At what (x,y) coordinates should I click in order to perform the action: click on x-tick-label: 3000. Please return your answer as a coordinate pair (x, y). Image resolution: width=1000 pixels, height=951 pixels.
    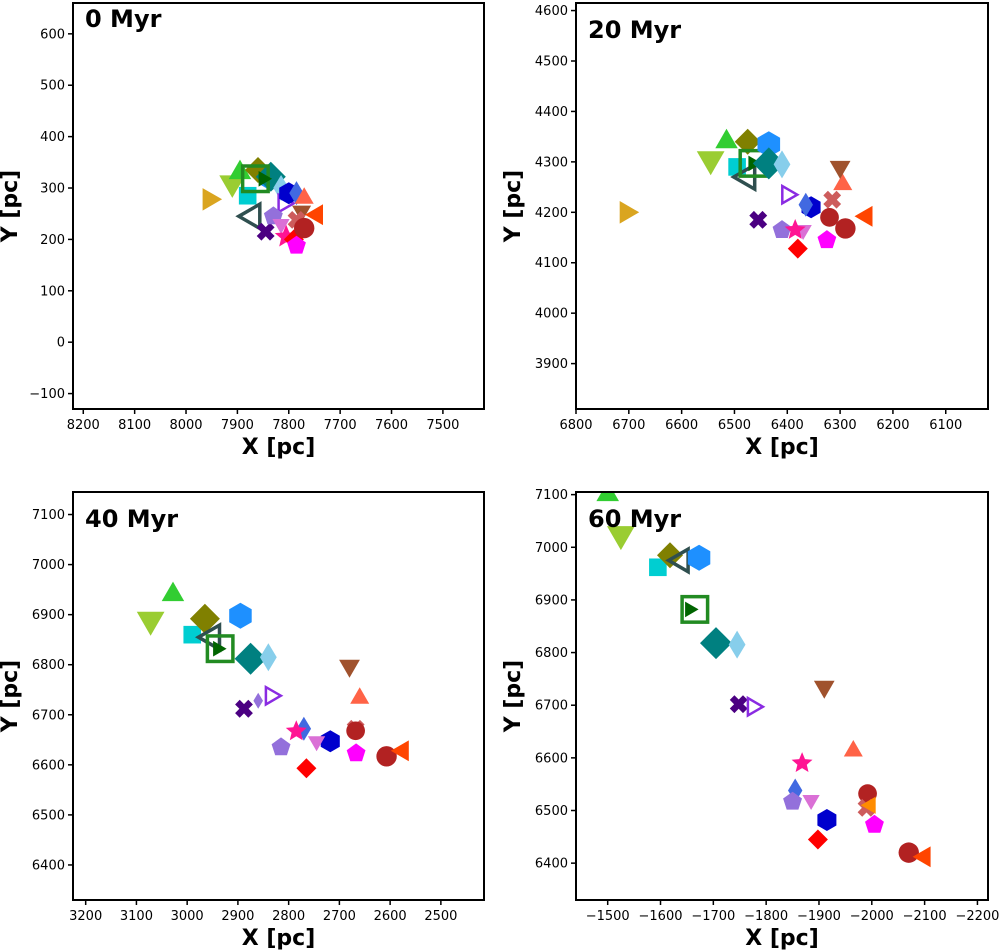
    Looking at the image, I should click on (187, 916).